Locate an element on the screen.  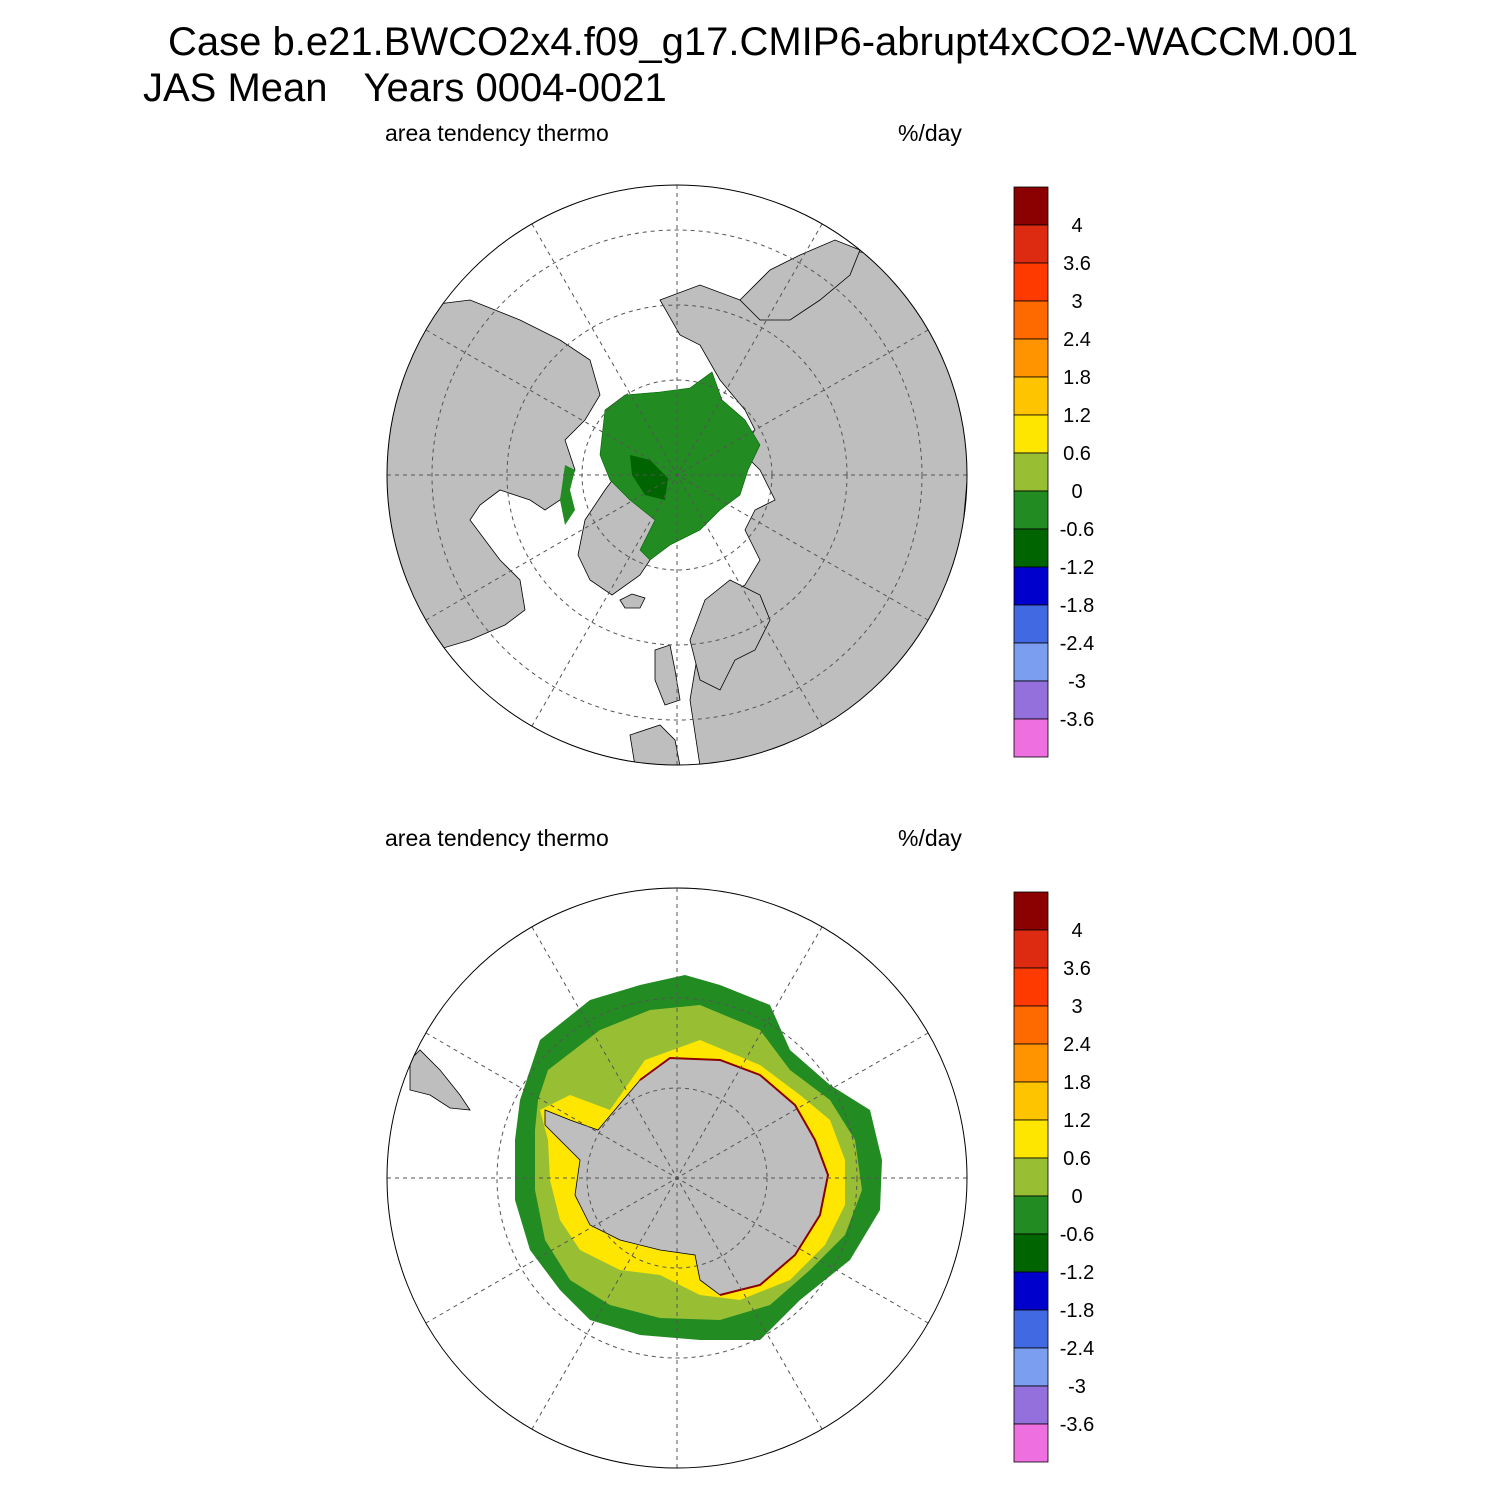
nh-colorbar-tick-label: 3.6 is located at coordinates (1077, 264).